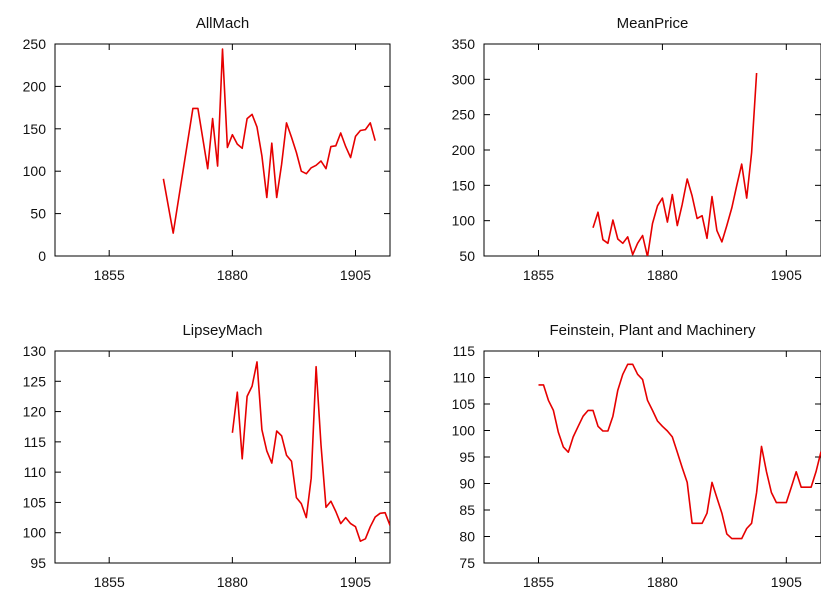 The image size is (821, 594). I want to click on y-tick-label: 120, so click(35, 412).